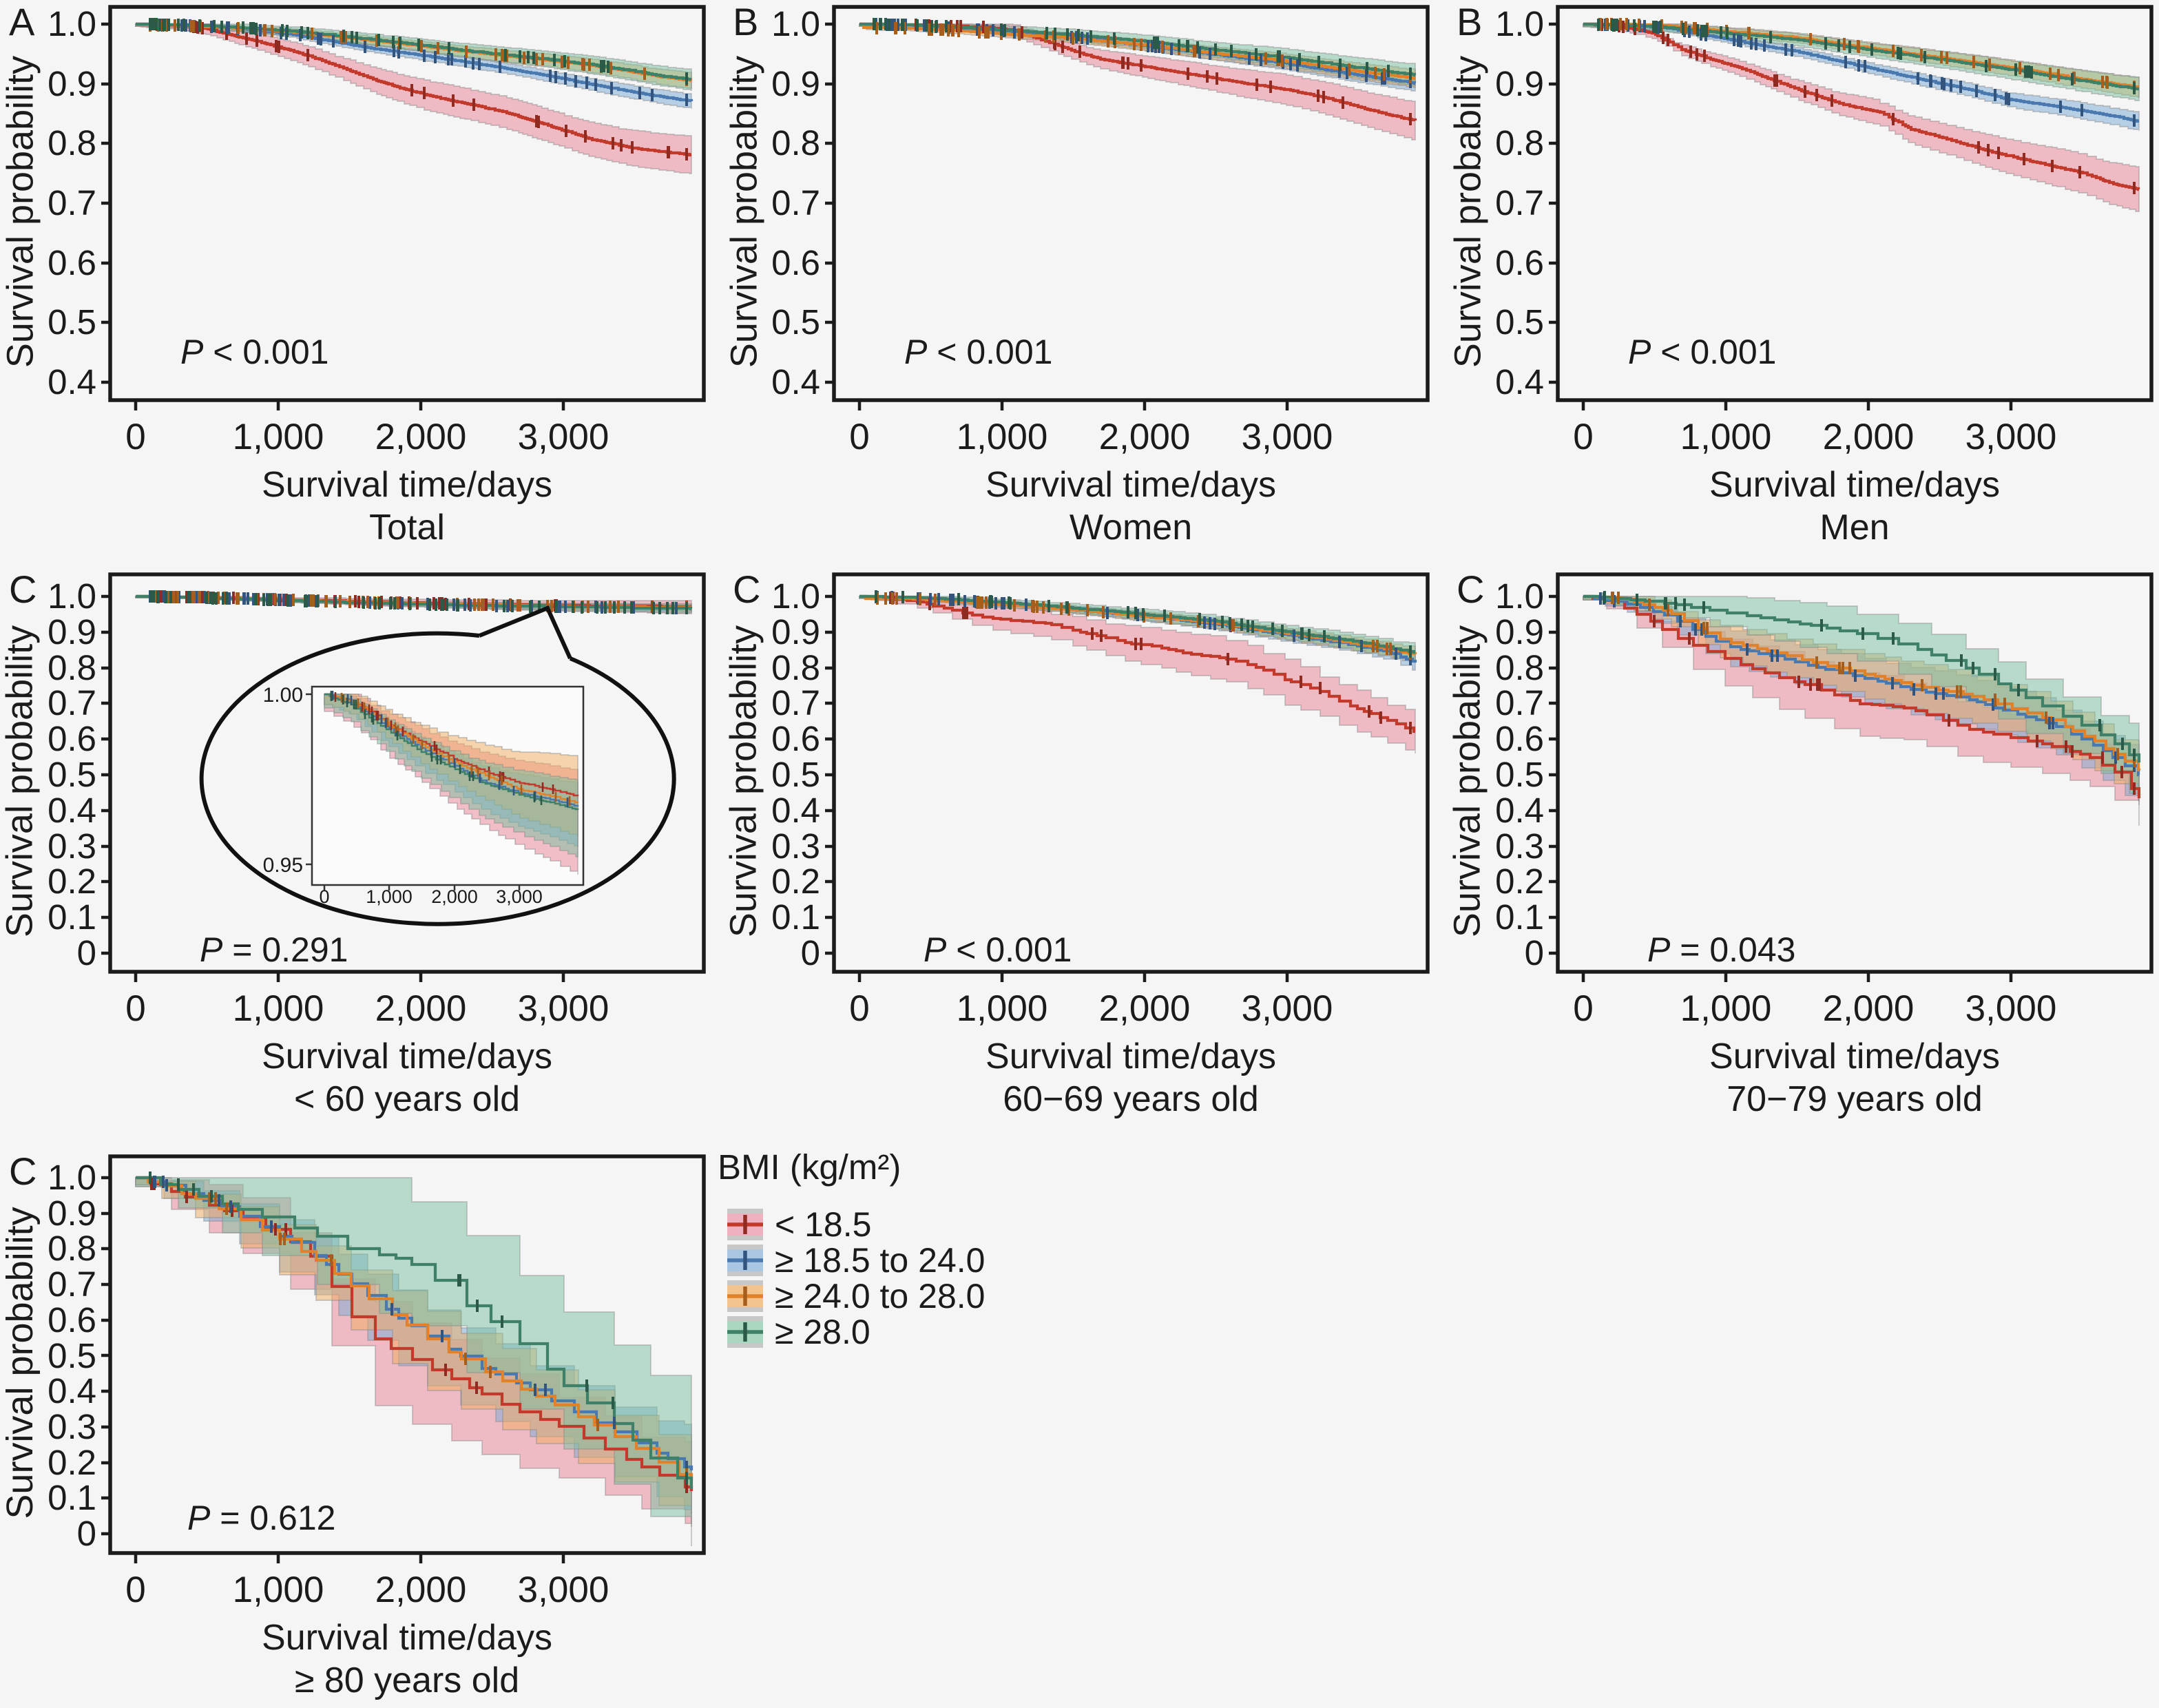 This screenshot has height=1708, width=2159. I want to click on svg-text: < 60 years old, so click(407, 1099).